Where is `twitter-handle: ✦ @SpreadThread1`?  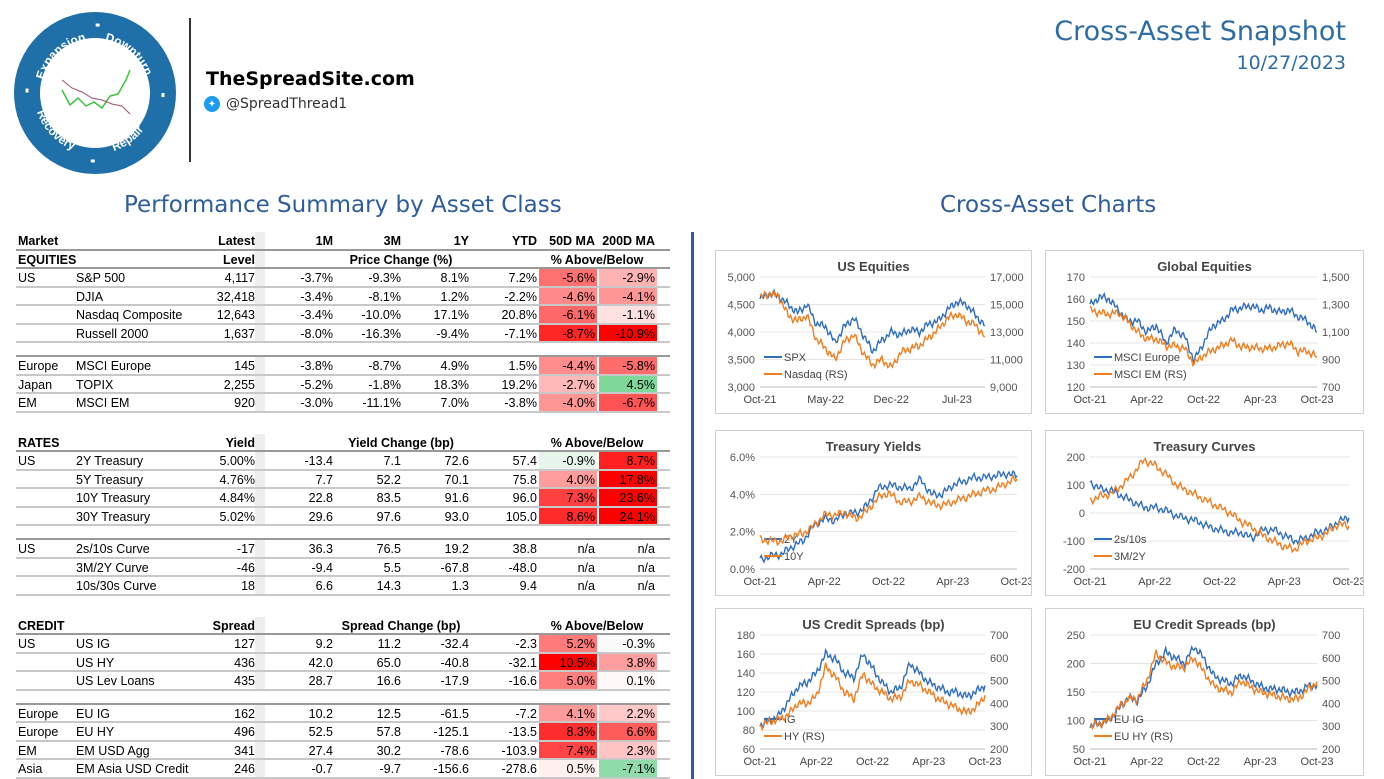
twitter-handle: ✦ @SpreadThread1 is located at coordinates (275, 104).